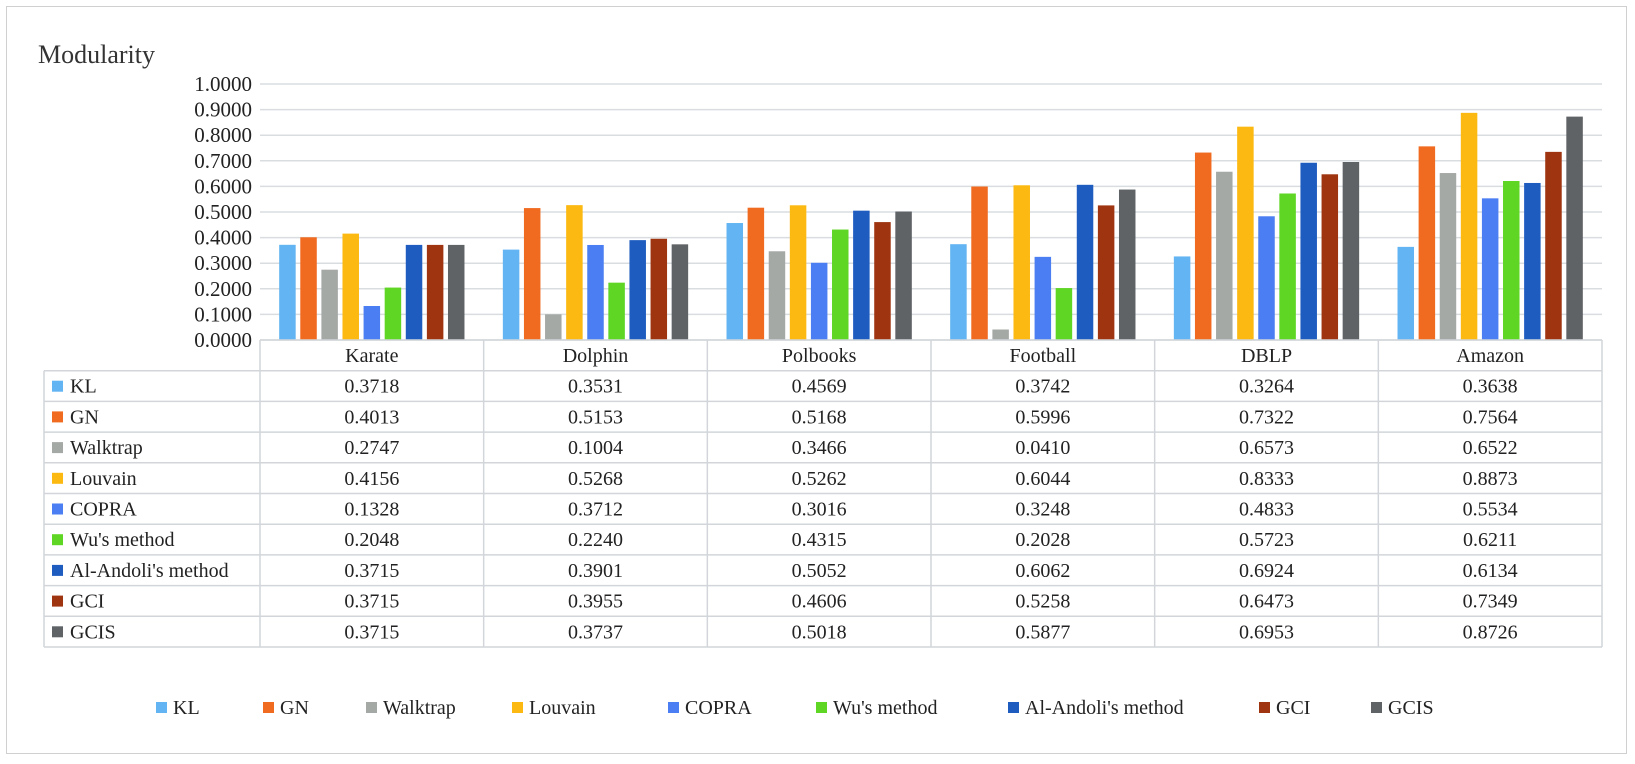  What do you see at coordinates (1042, 356) in the screenshot?
I see `category-label: Football` at bounding box center [1042, 356].